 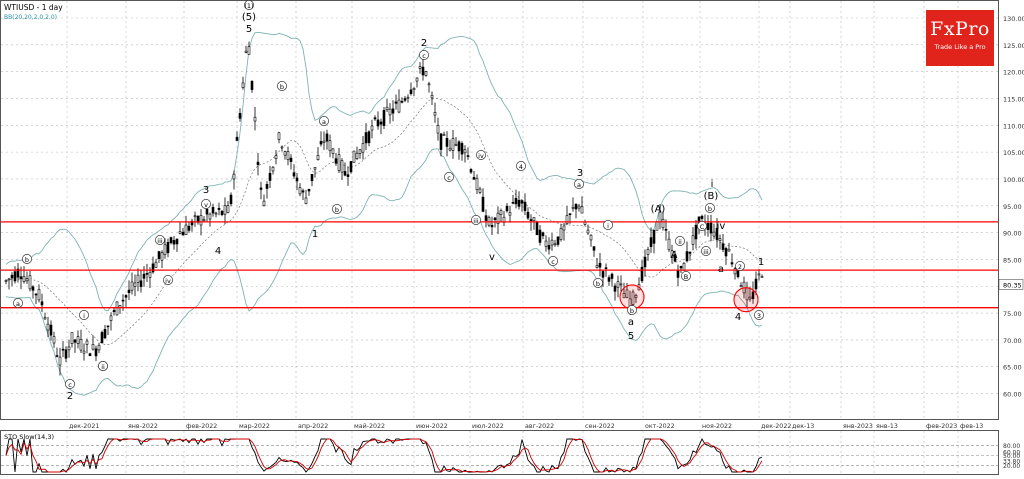 I want to click on time-tick-label: янв-13, so click(x=887, y=426).